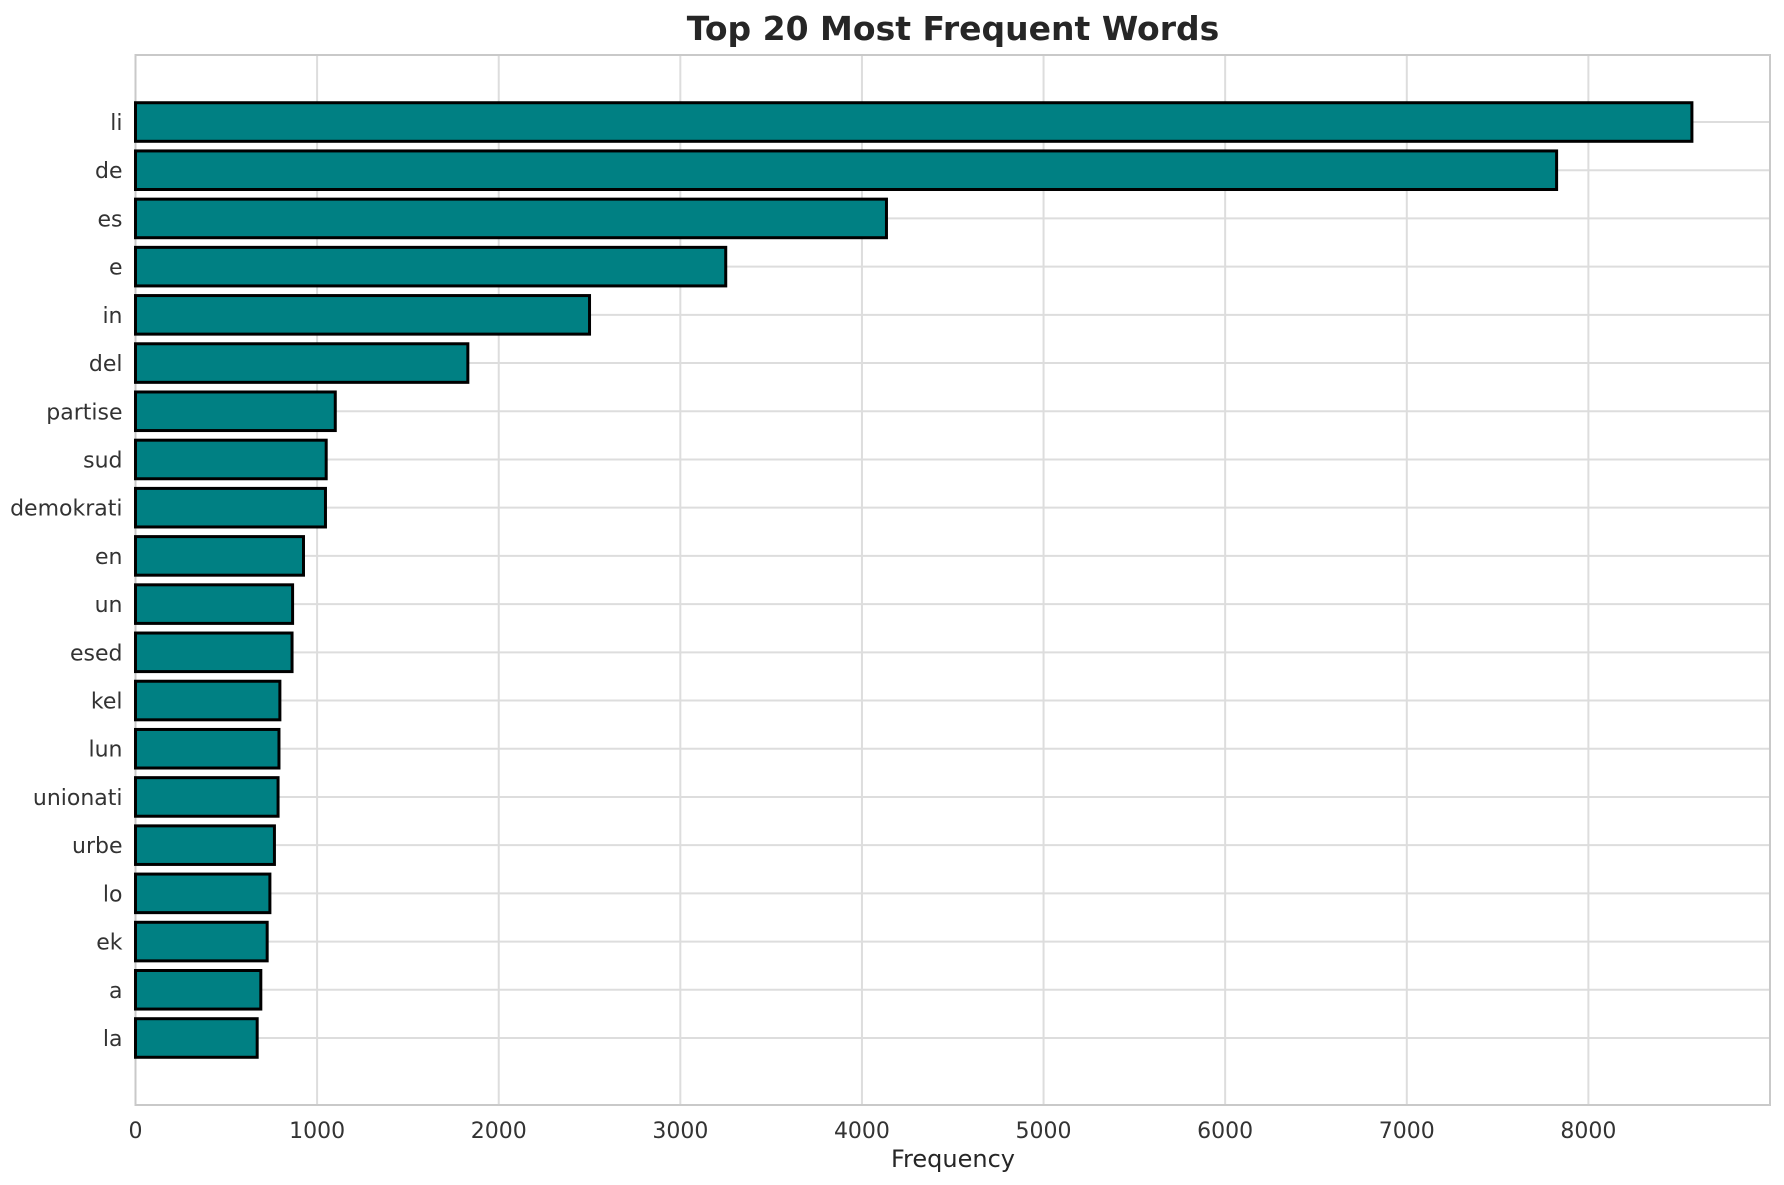  What do you see at coordinates (78, 798) in the screenshot?
I see `y-tick-label-unionati: unionati` at bounding box center [78, 798].